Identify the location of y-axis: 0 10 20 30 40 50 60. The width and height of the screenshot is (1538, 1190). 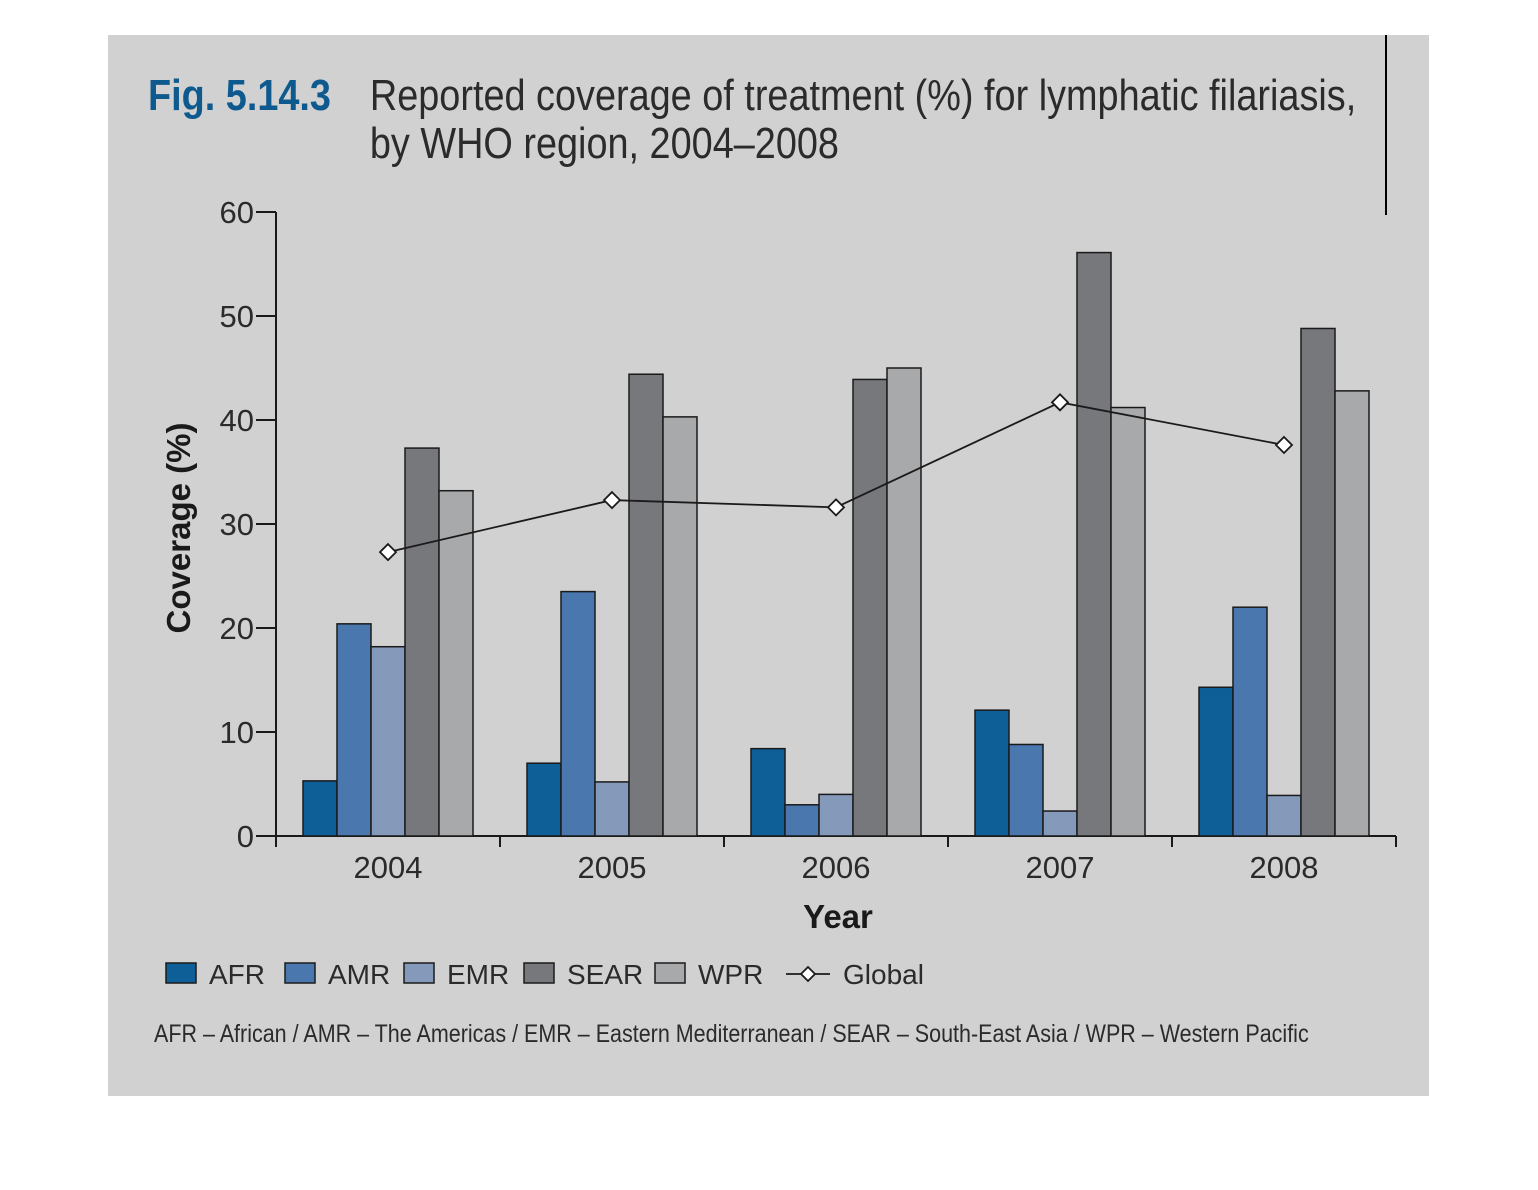
(248, 524).